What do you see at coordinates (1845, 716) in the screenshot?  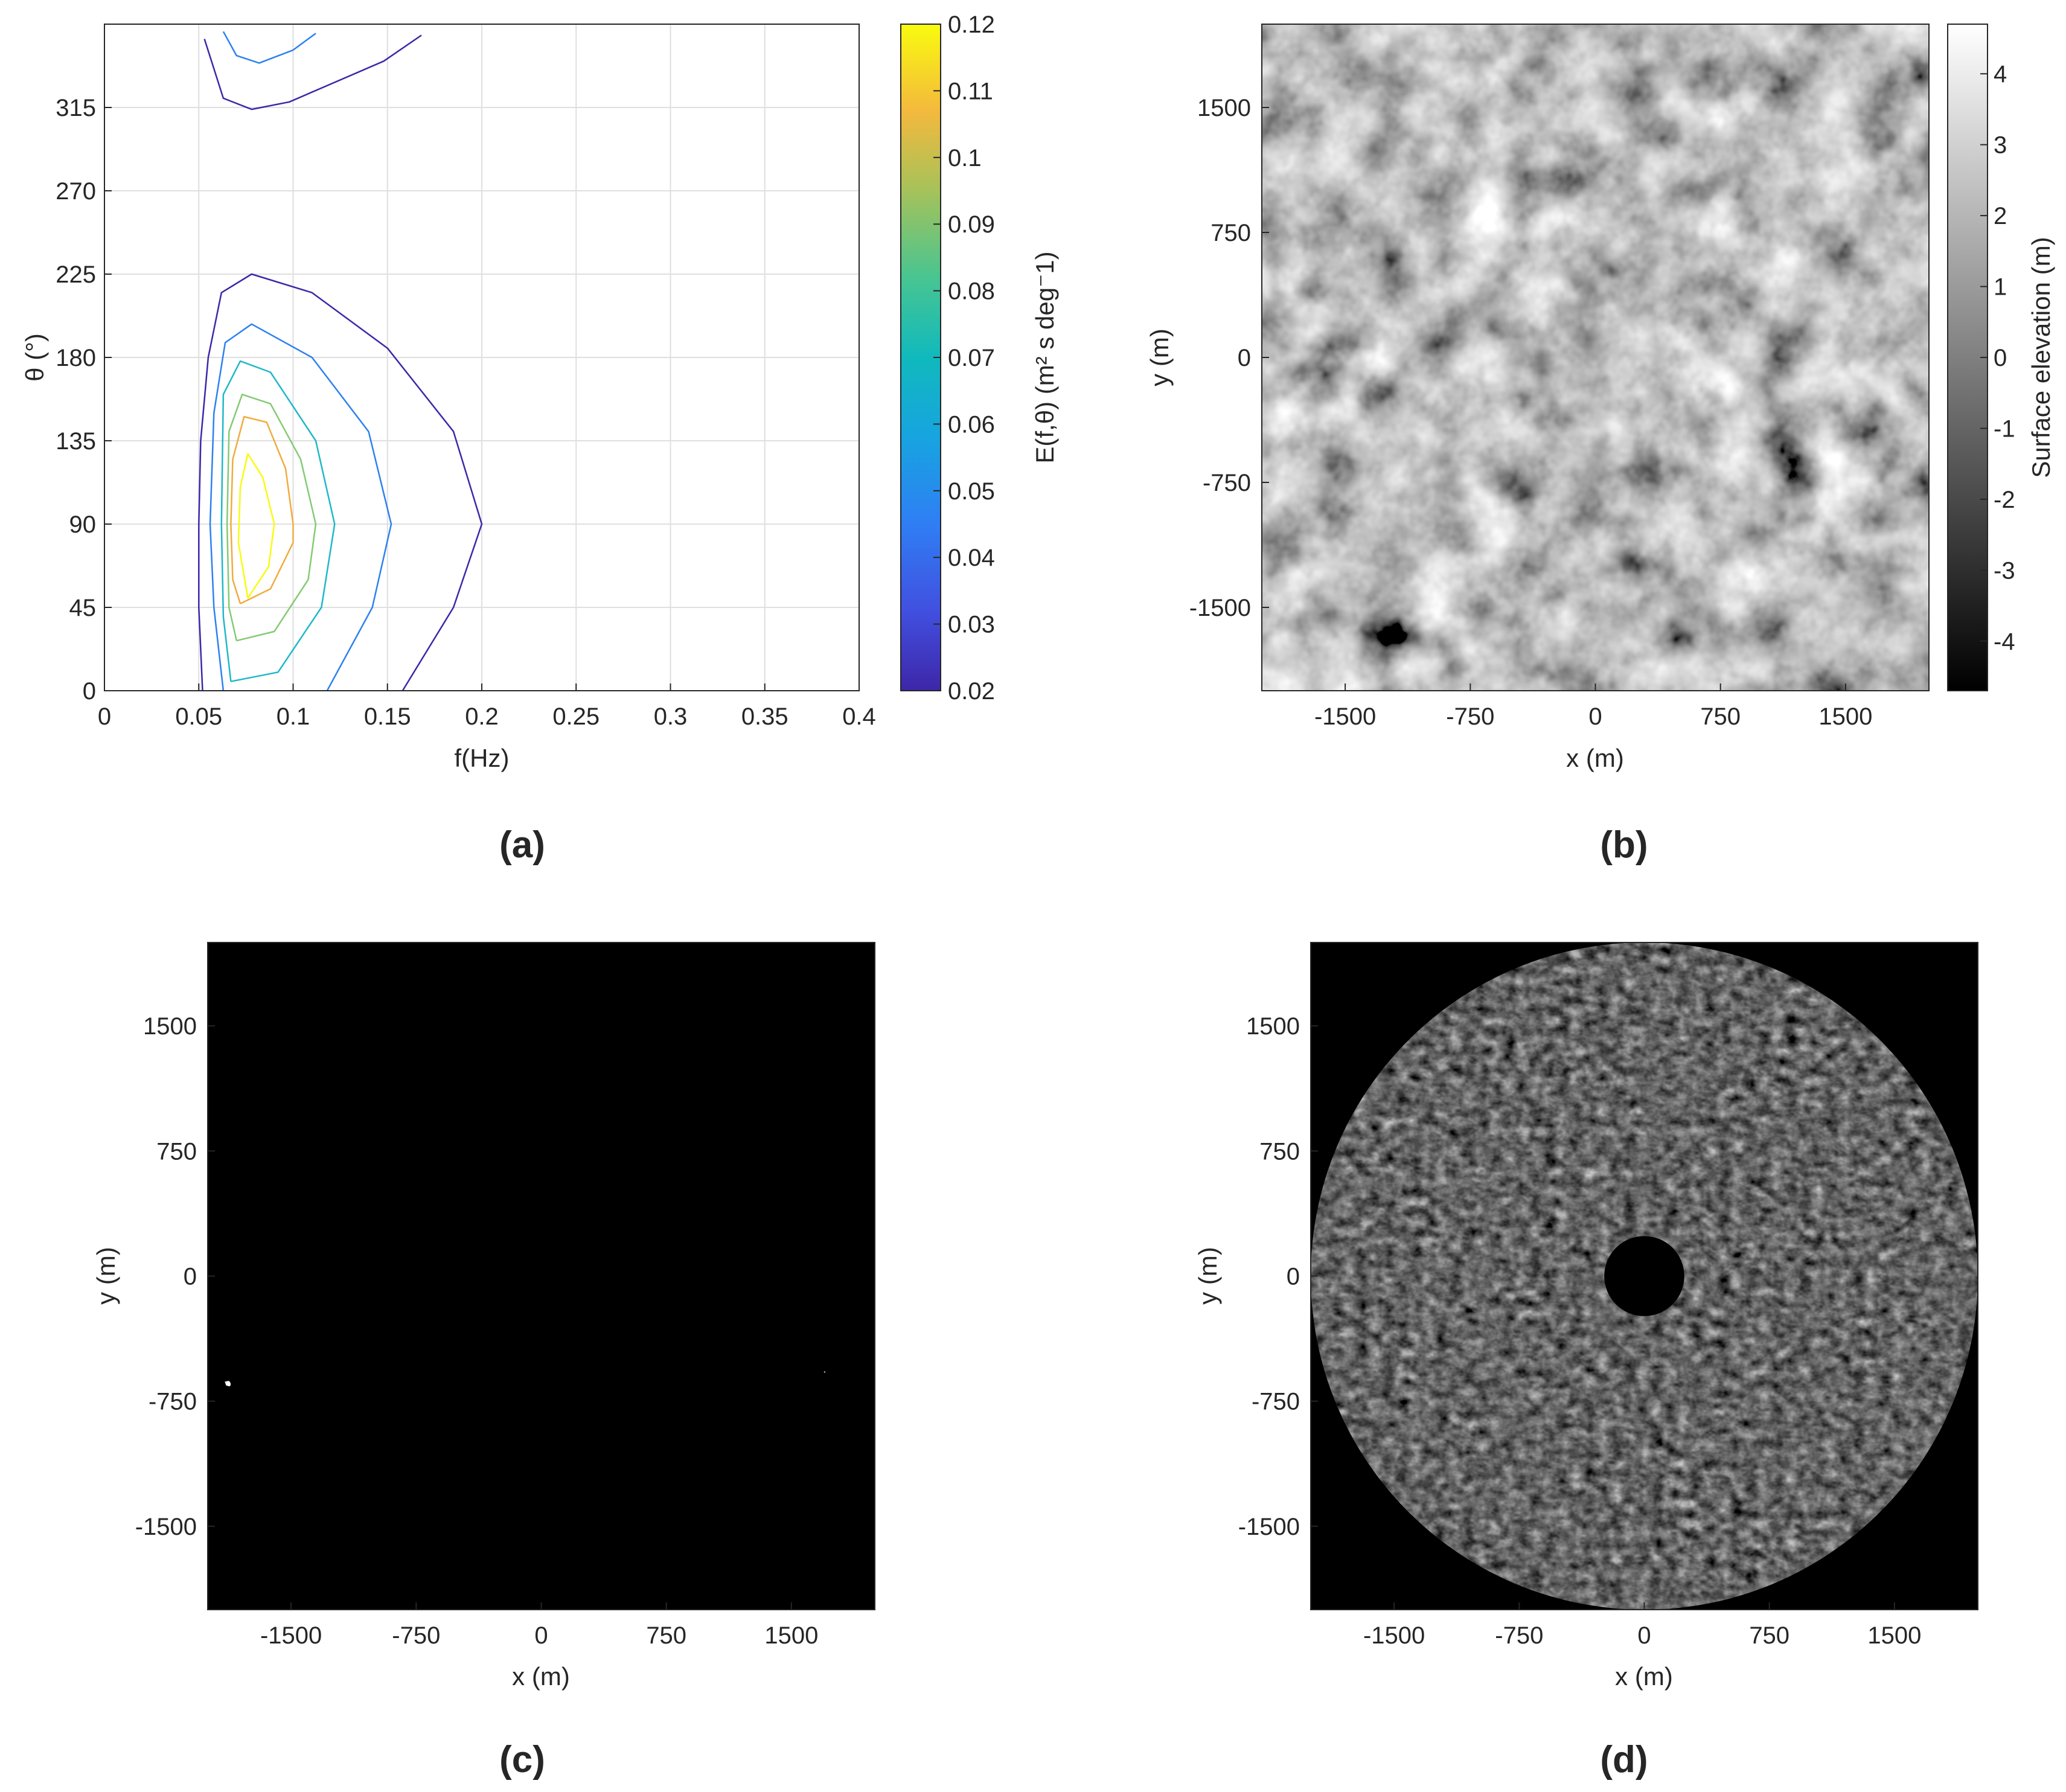 I see `panel-b-x-tick-label: 1500` at bounding box center [1845, 716].